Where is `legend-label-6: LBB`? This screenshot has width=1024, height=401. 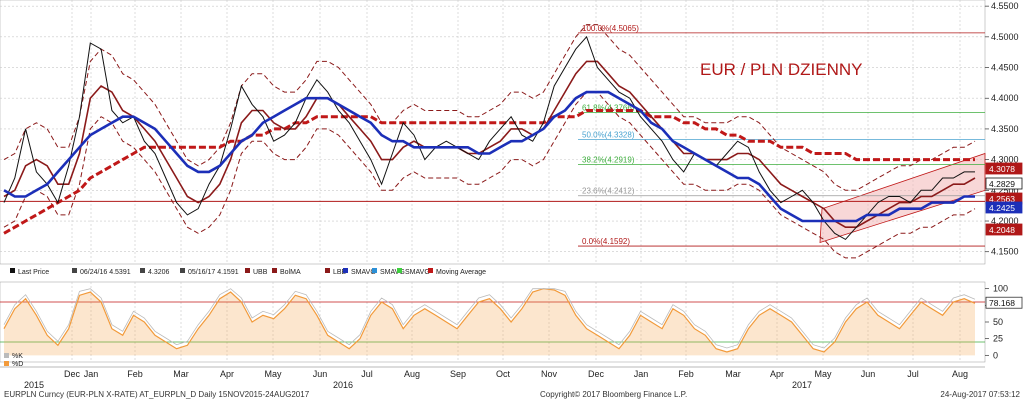
legend-label-6: LBB is located at coordinates (340, 272).